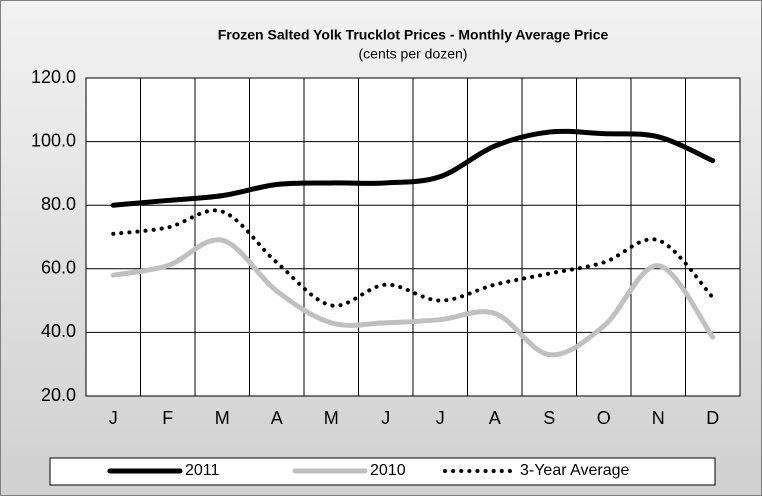 The height and width of the screenshot is (496, 762). Describe the element at coordinates (413, 54) in the screenshot. I see `chart-subtitle: (cents per dozen)` at that location.